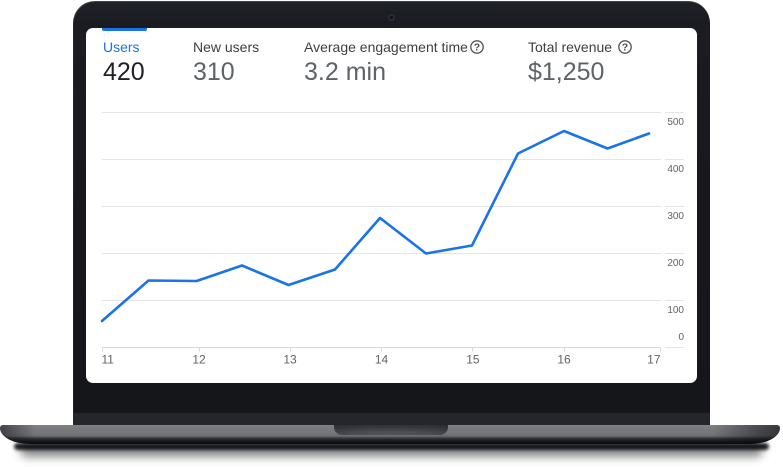 This screenshot has height=467, width=783. Describe the element at coordinates (675, 122) in the screenshot. I see `svg-text: 500` at that location.